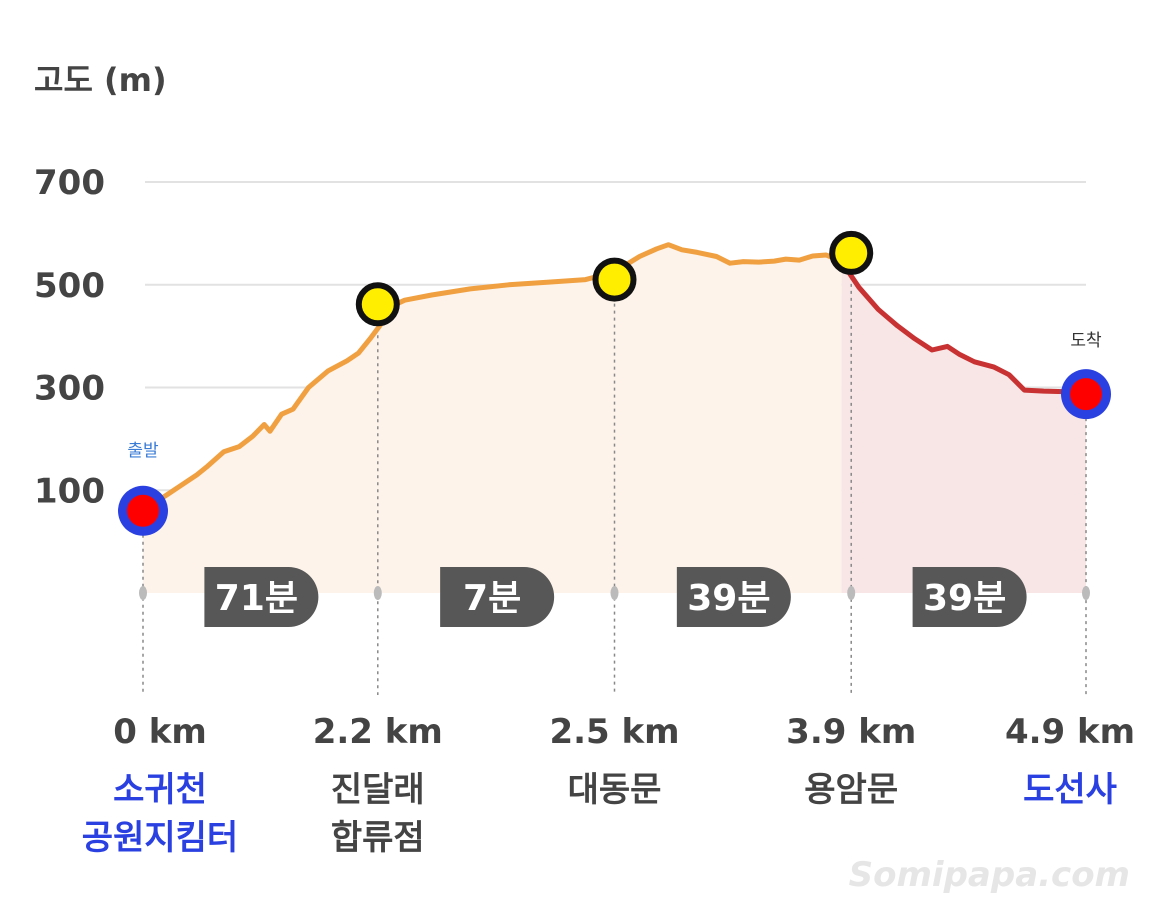 This screenshot has height=900, width=1150. I want to click on y-tick-label-500: 500, so click(69, 286).